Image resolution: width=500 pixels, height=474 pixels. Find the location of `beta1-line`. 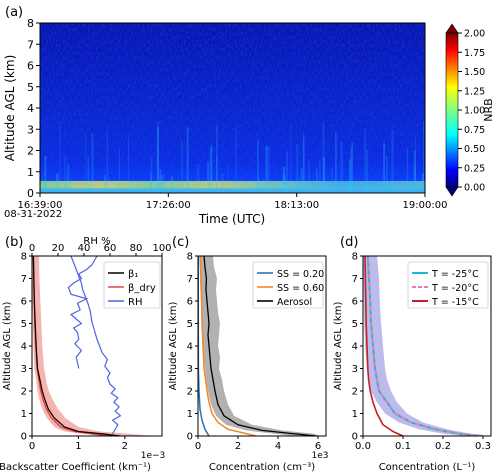

beta1-line is located at coordinates (76, 346).